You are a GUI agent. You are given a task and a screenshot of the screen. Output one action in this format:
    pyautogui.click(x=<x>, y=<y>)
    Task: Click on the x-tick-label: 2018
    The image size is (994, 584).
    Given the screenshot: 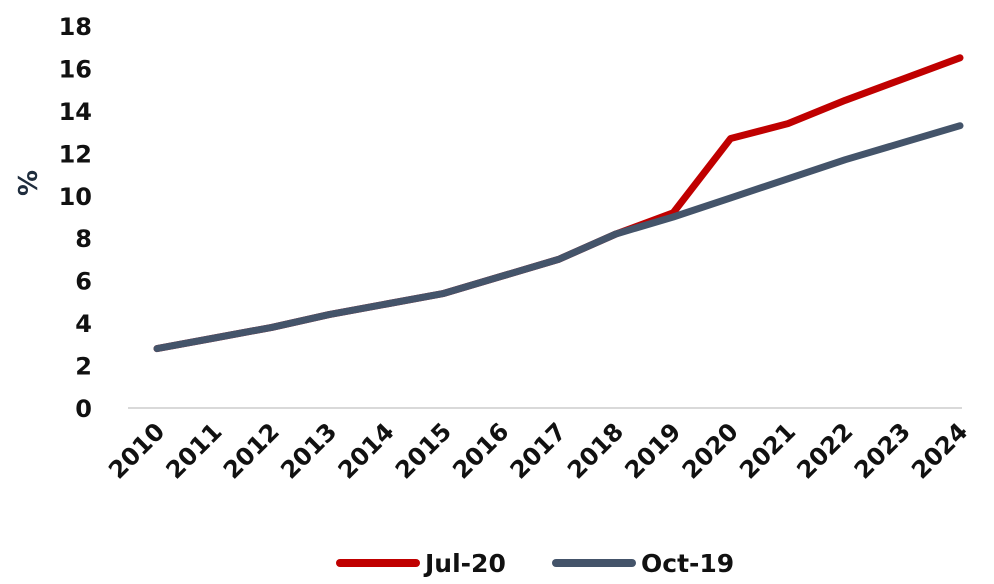 What is the action you would take?
    pyautogui.click(x=595, y=450)
    